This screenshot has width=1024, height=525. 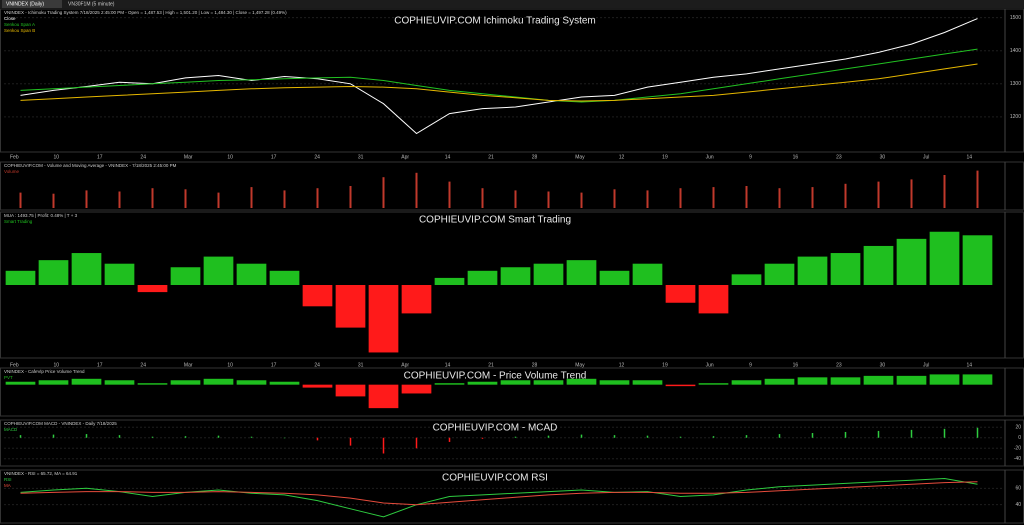 I want to click on tab-label: VN30F1M (5 minute), so click(x=91, y=4).